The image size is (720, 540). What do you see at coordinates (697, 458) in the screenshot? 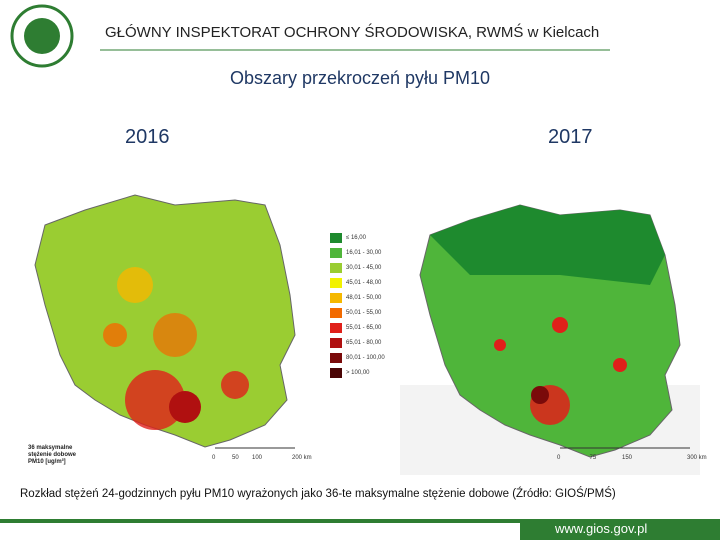
I see `scale-label: 300 km` at bounding box center [697, 458].